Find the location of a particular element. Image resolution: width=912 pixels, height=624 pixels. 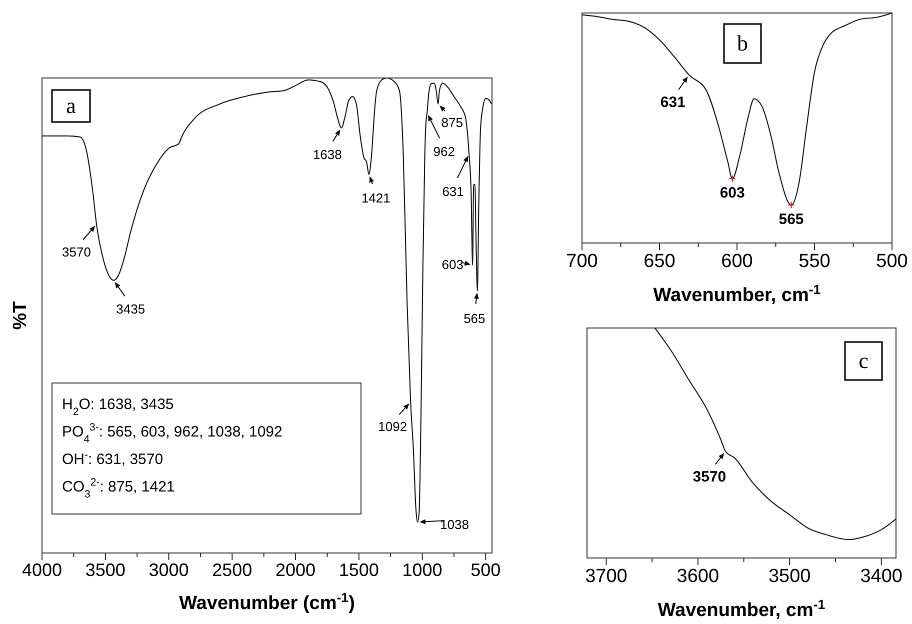

x-tick-label: 700 is located at coordinates (582, 261).